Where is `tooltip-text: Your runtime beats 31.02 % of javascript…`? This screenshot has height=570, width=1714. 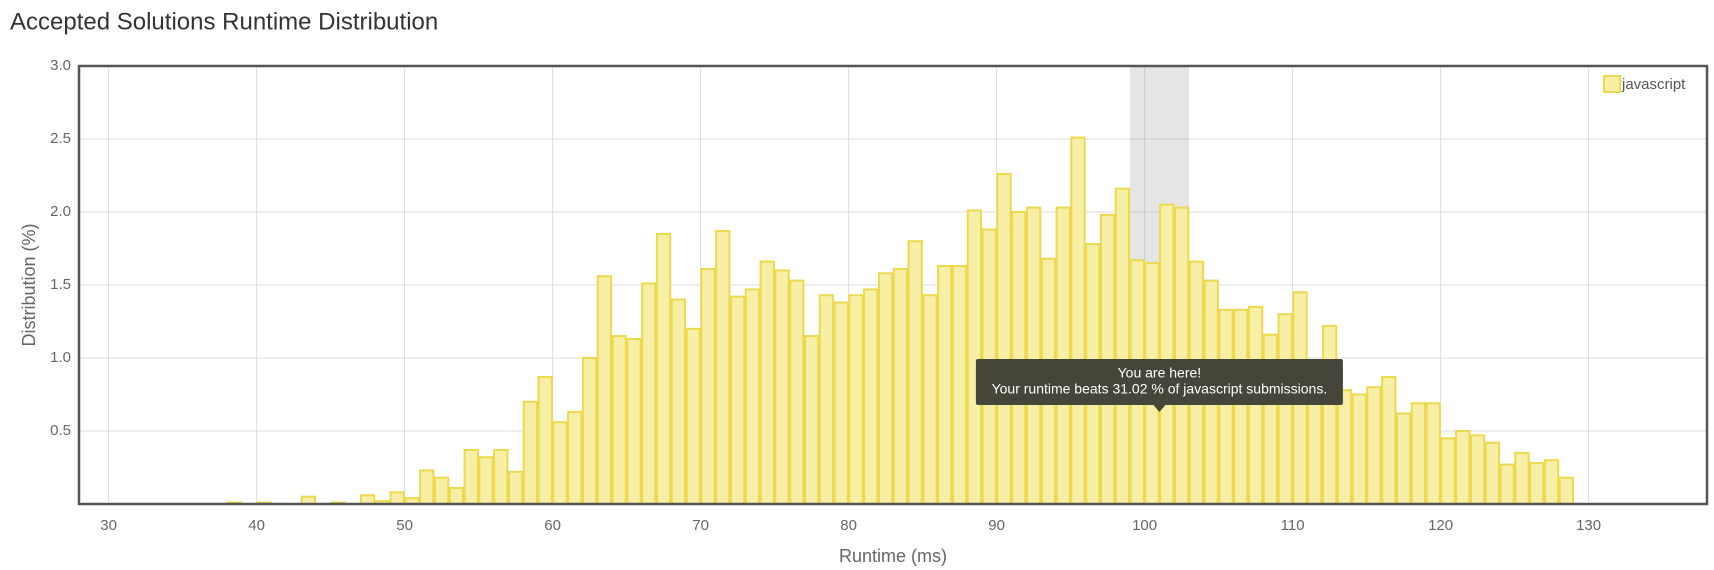 tooltip-text: Your runtime beats 31.02 % of javascript… is located at coordinates (1160, 389).